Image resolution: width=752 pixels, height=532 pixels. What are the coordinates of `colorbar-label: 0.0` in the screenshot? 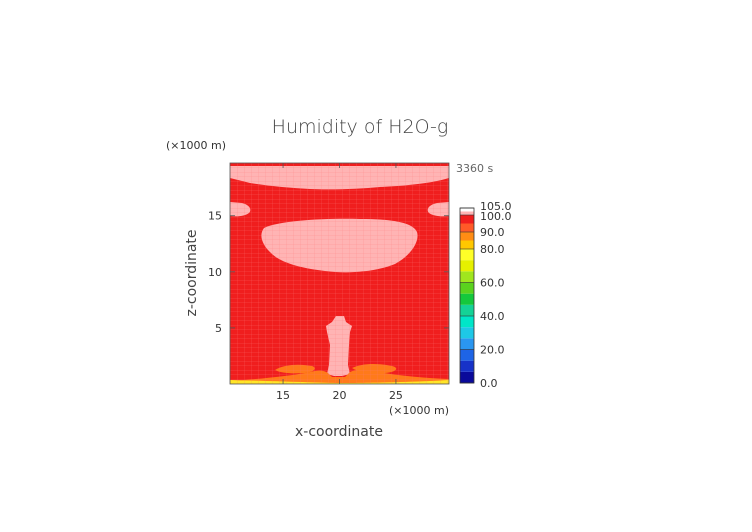 It's located at (489, 383).